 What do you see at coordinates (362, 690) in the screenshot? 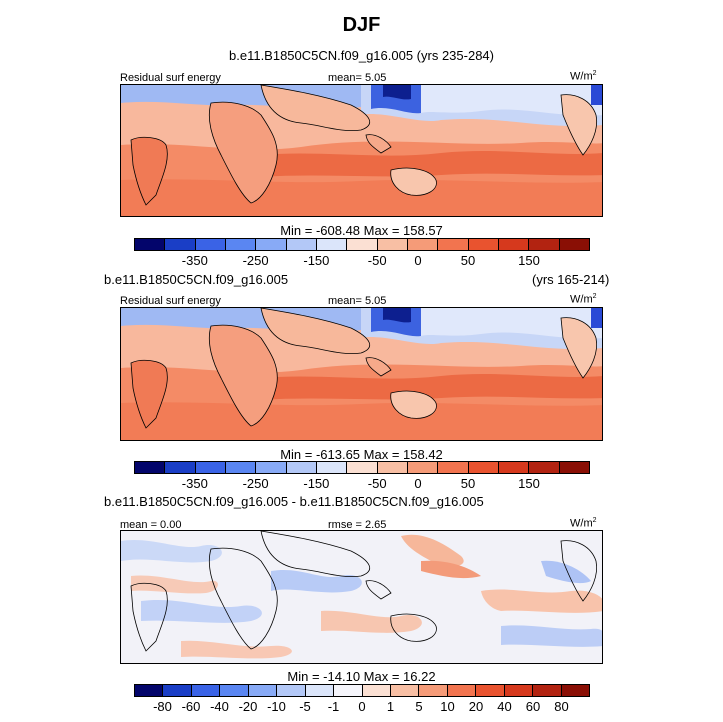
I see `panel3-colorbar` at bounding box center [362, 690].